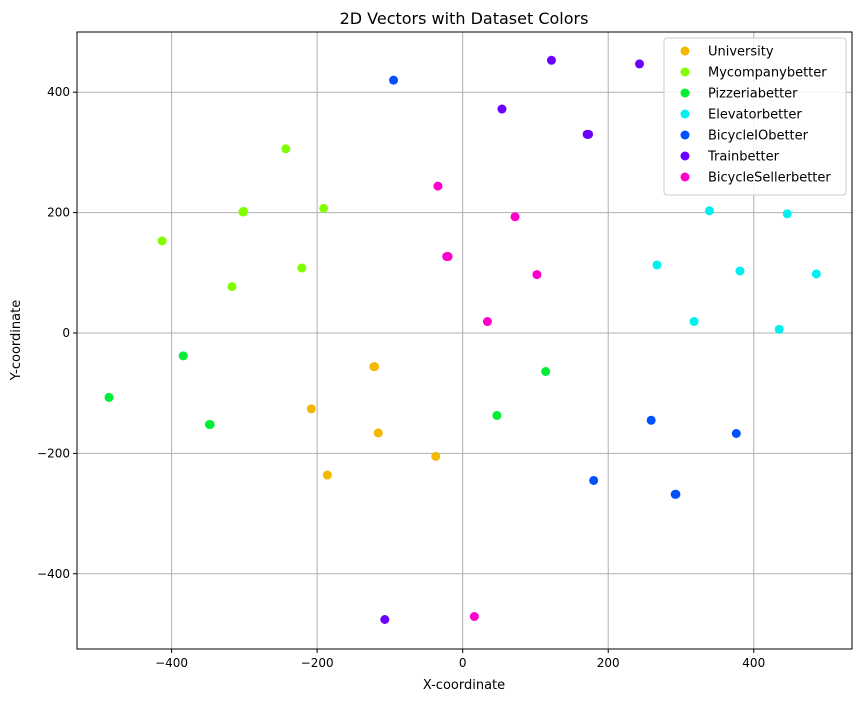 Image resolution: width=862 pixels, height=701 pixels. I want to click on y-tick-label: −200, so click(53, 453).